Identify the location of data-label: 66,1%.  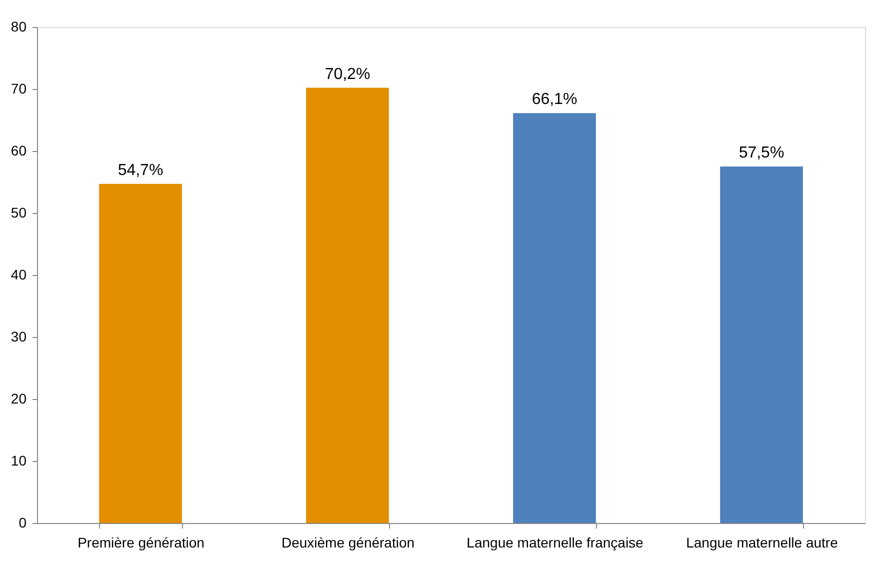
(555, 99).